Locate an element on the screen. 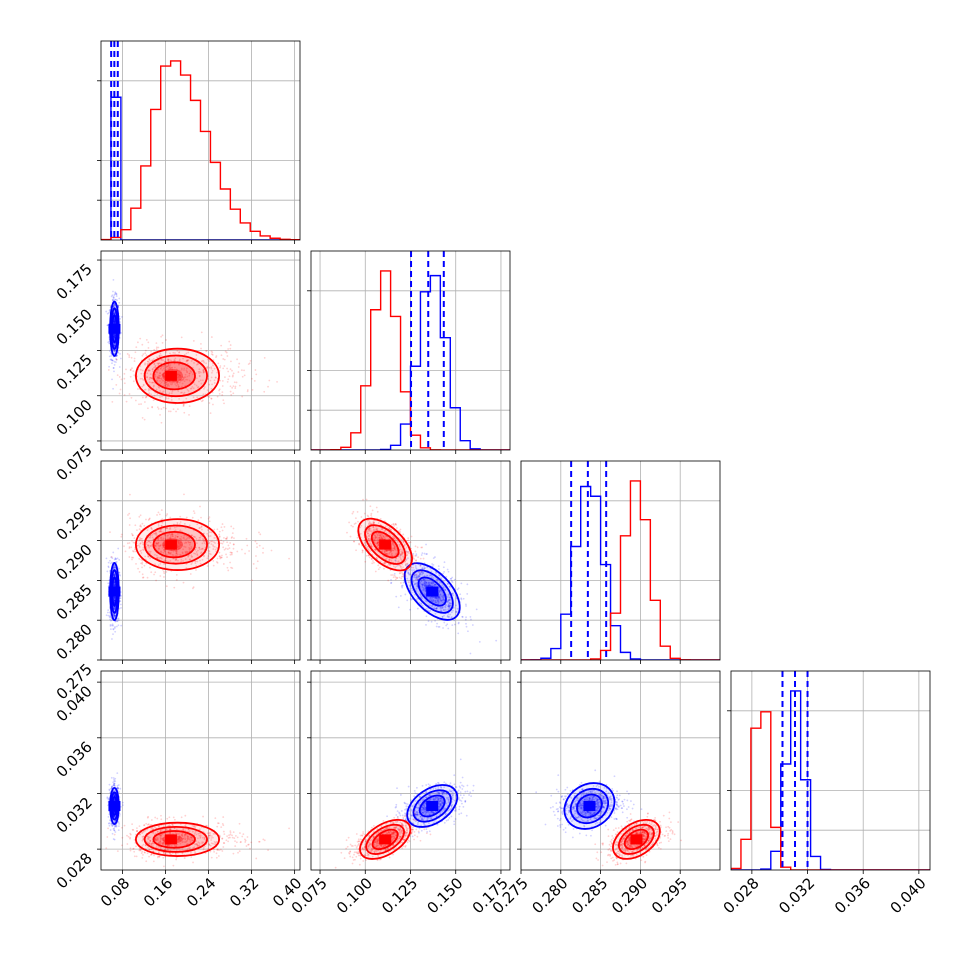 This screenshot has width=970, height=970. x-tick-label: 0.040 is located at coordinates (908, 895).